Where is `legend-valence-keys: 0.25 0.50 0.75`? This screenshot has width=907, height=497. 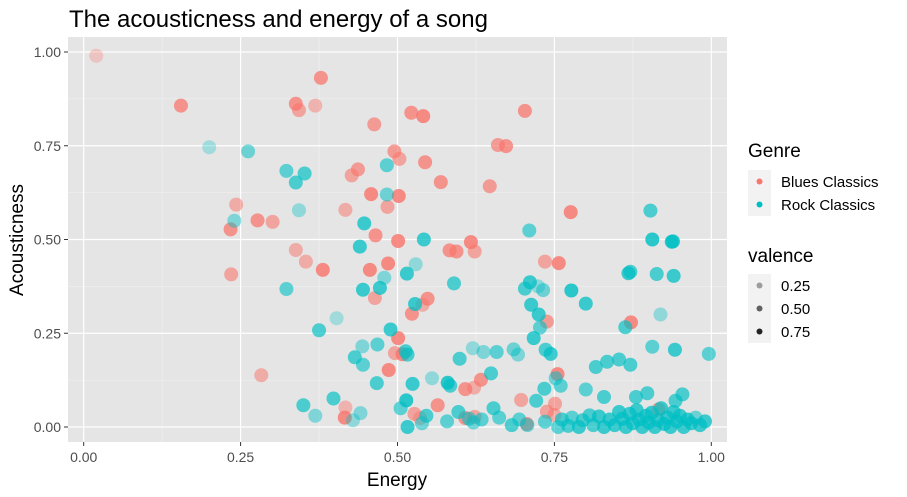 legend-valence-keys: 0.25 0.50 0.75 is located at coordinates (779, 308).